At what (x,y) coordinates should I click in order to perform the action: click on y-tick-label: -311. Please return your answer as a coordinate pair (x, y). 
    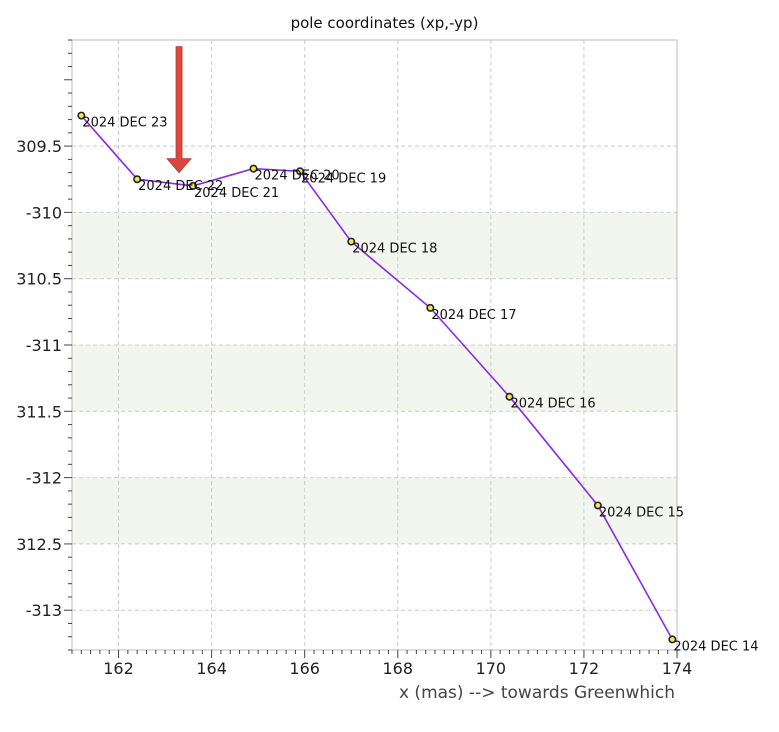
    Looking at the image, I should click on (44, 345).